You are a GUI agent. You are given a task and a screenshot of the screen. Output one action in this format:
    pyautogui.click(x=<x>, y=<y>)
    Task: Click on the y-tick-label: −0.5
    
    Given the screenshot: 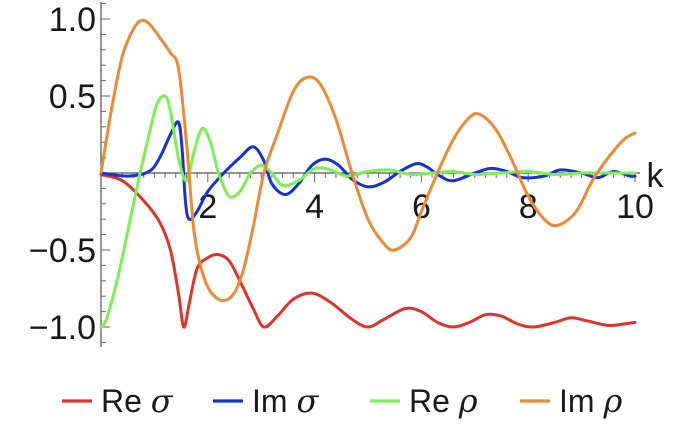 What is the action you would take?
    pyautogui.click(x=62, y=251)
    